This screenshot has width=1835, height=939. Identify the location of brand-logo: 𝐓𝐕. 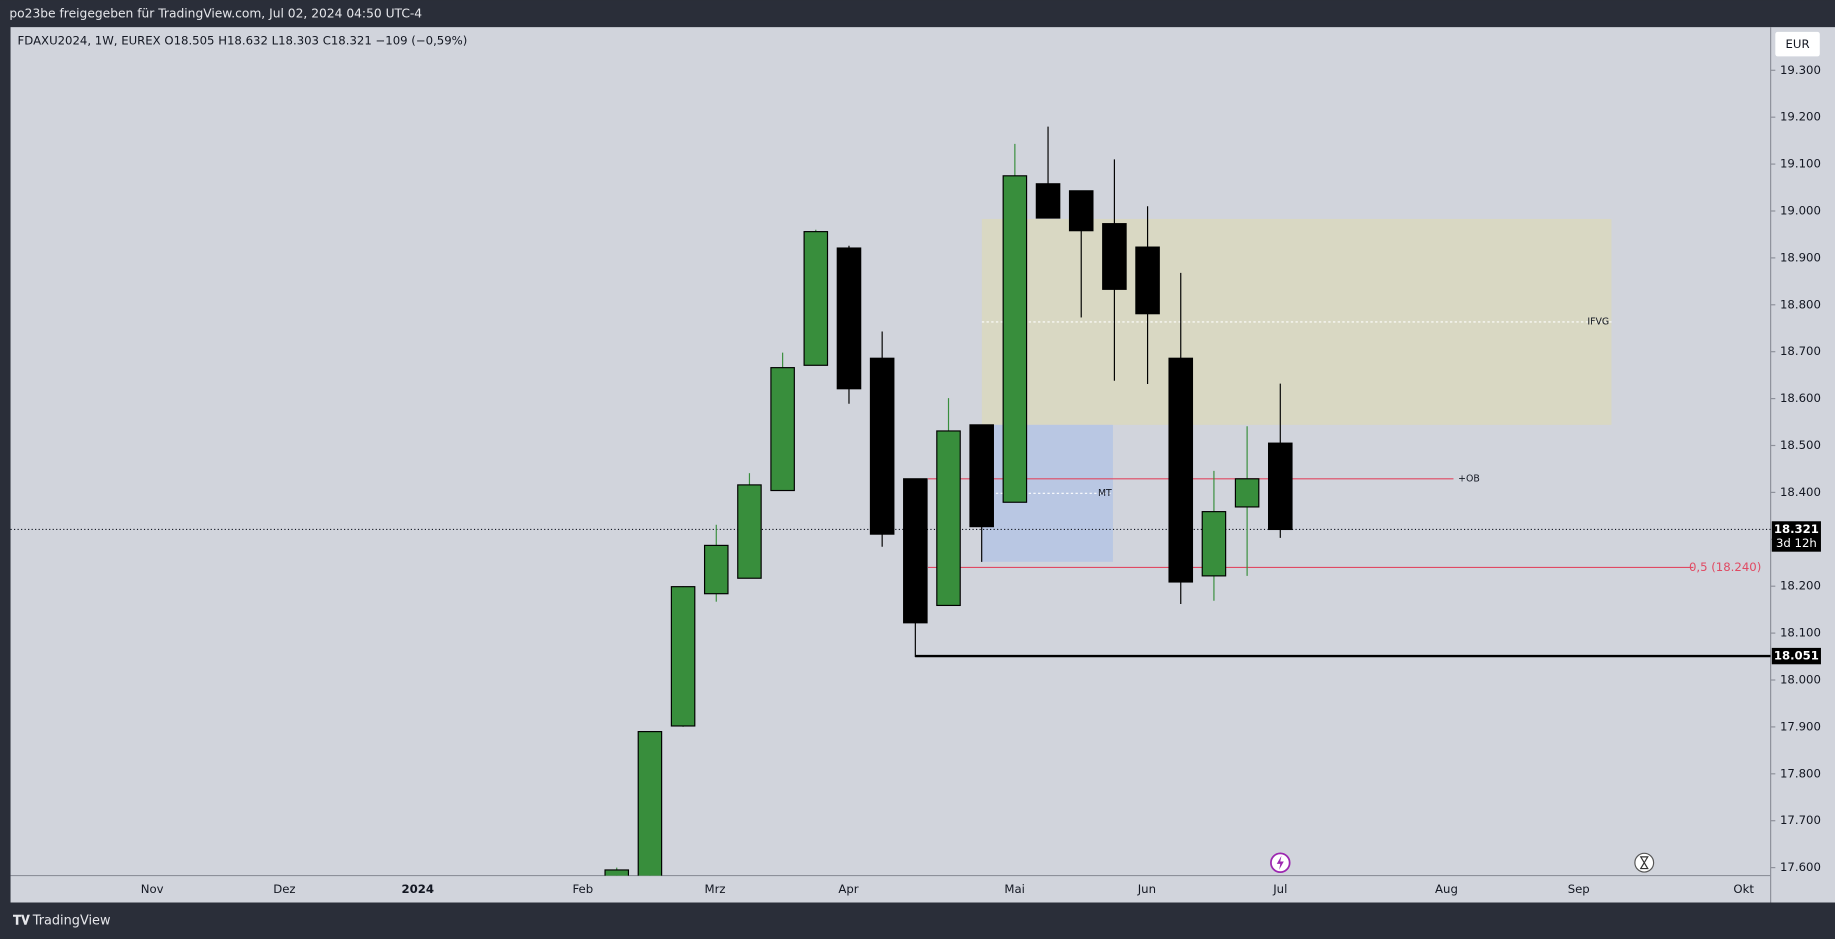
(21, 921).